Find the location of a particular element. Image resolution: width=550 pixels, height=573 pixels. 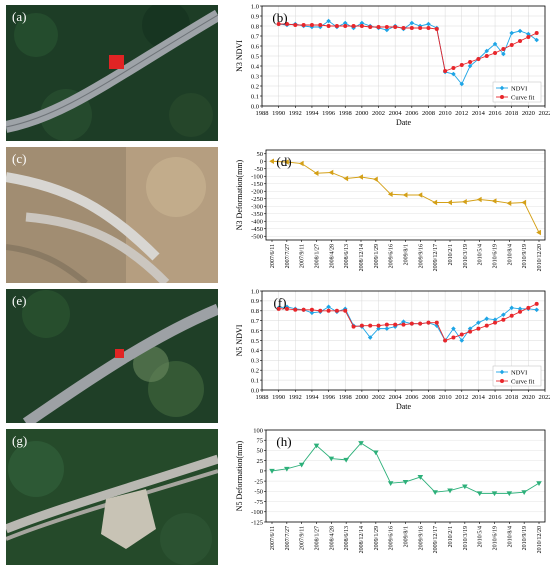

y-tick-label: 0.5 is located at coordinates (255, 341).